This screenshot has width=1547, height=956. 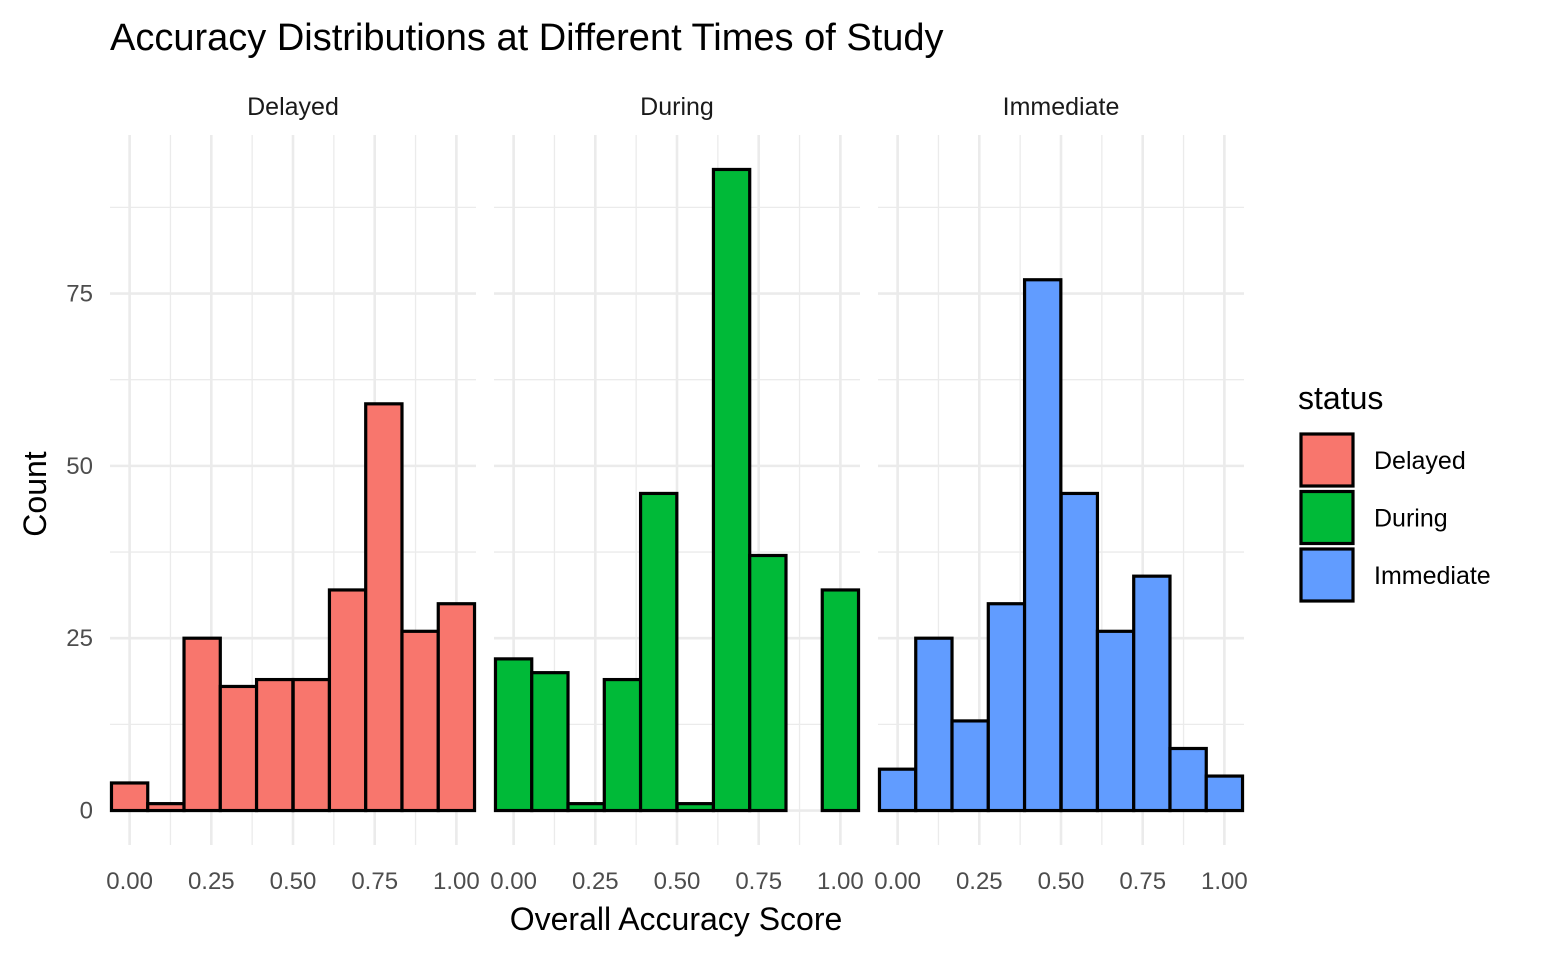 What do you see at coordinates (293, 107) in the screenshot?
I see `facet-label-delayed: Delayed` at bounding box center [293, 107].